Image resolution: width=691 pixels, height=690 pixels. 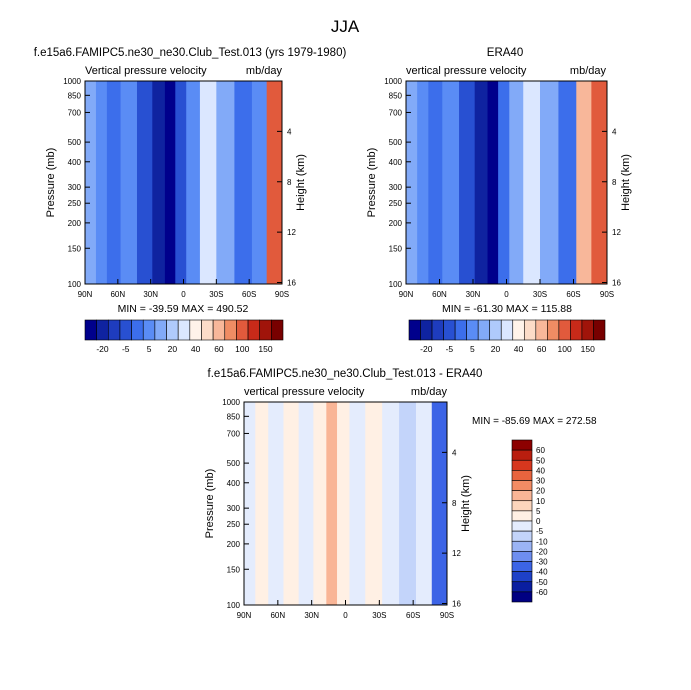 I want to click on panel-model-y2tick-label: 8, so click(x=289, y=182).